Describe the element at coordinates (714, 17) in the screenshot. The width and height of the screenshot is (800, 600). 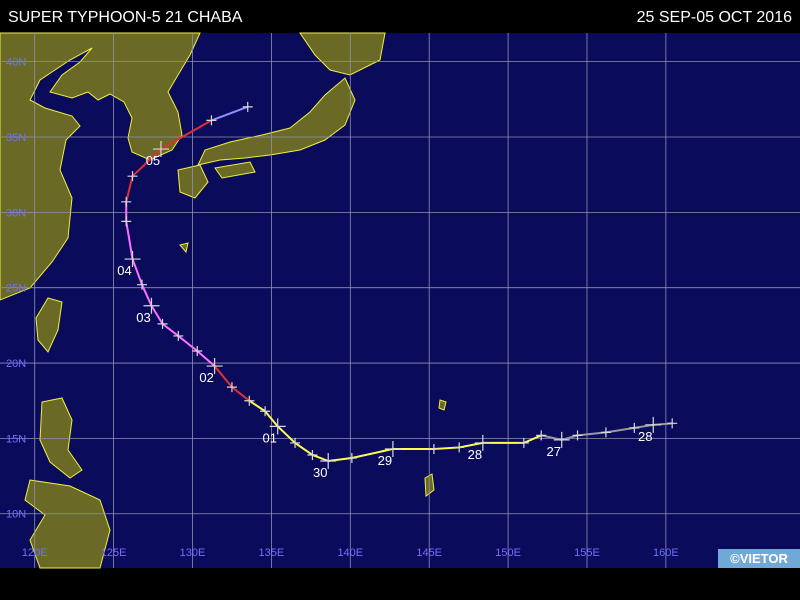
I see `date-range: 25 SEP-05 OCT 2016` at that location.